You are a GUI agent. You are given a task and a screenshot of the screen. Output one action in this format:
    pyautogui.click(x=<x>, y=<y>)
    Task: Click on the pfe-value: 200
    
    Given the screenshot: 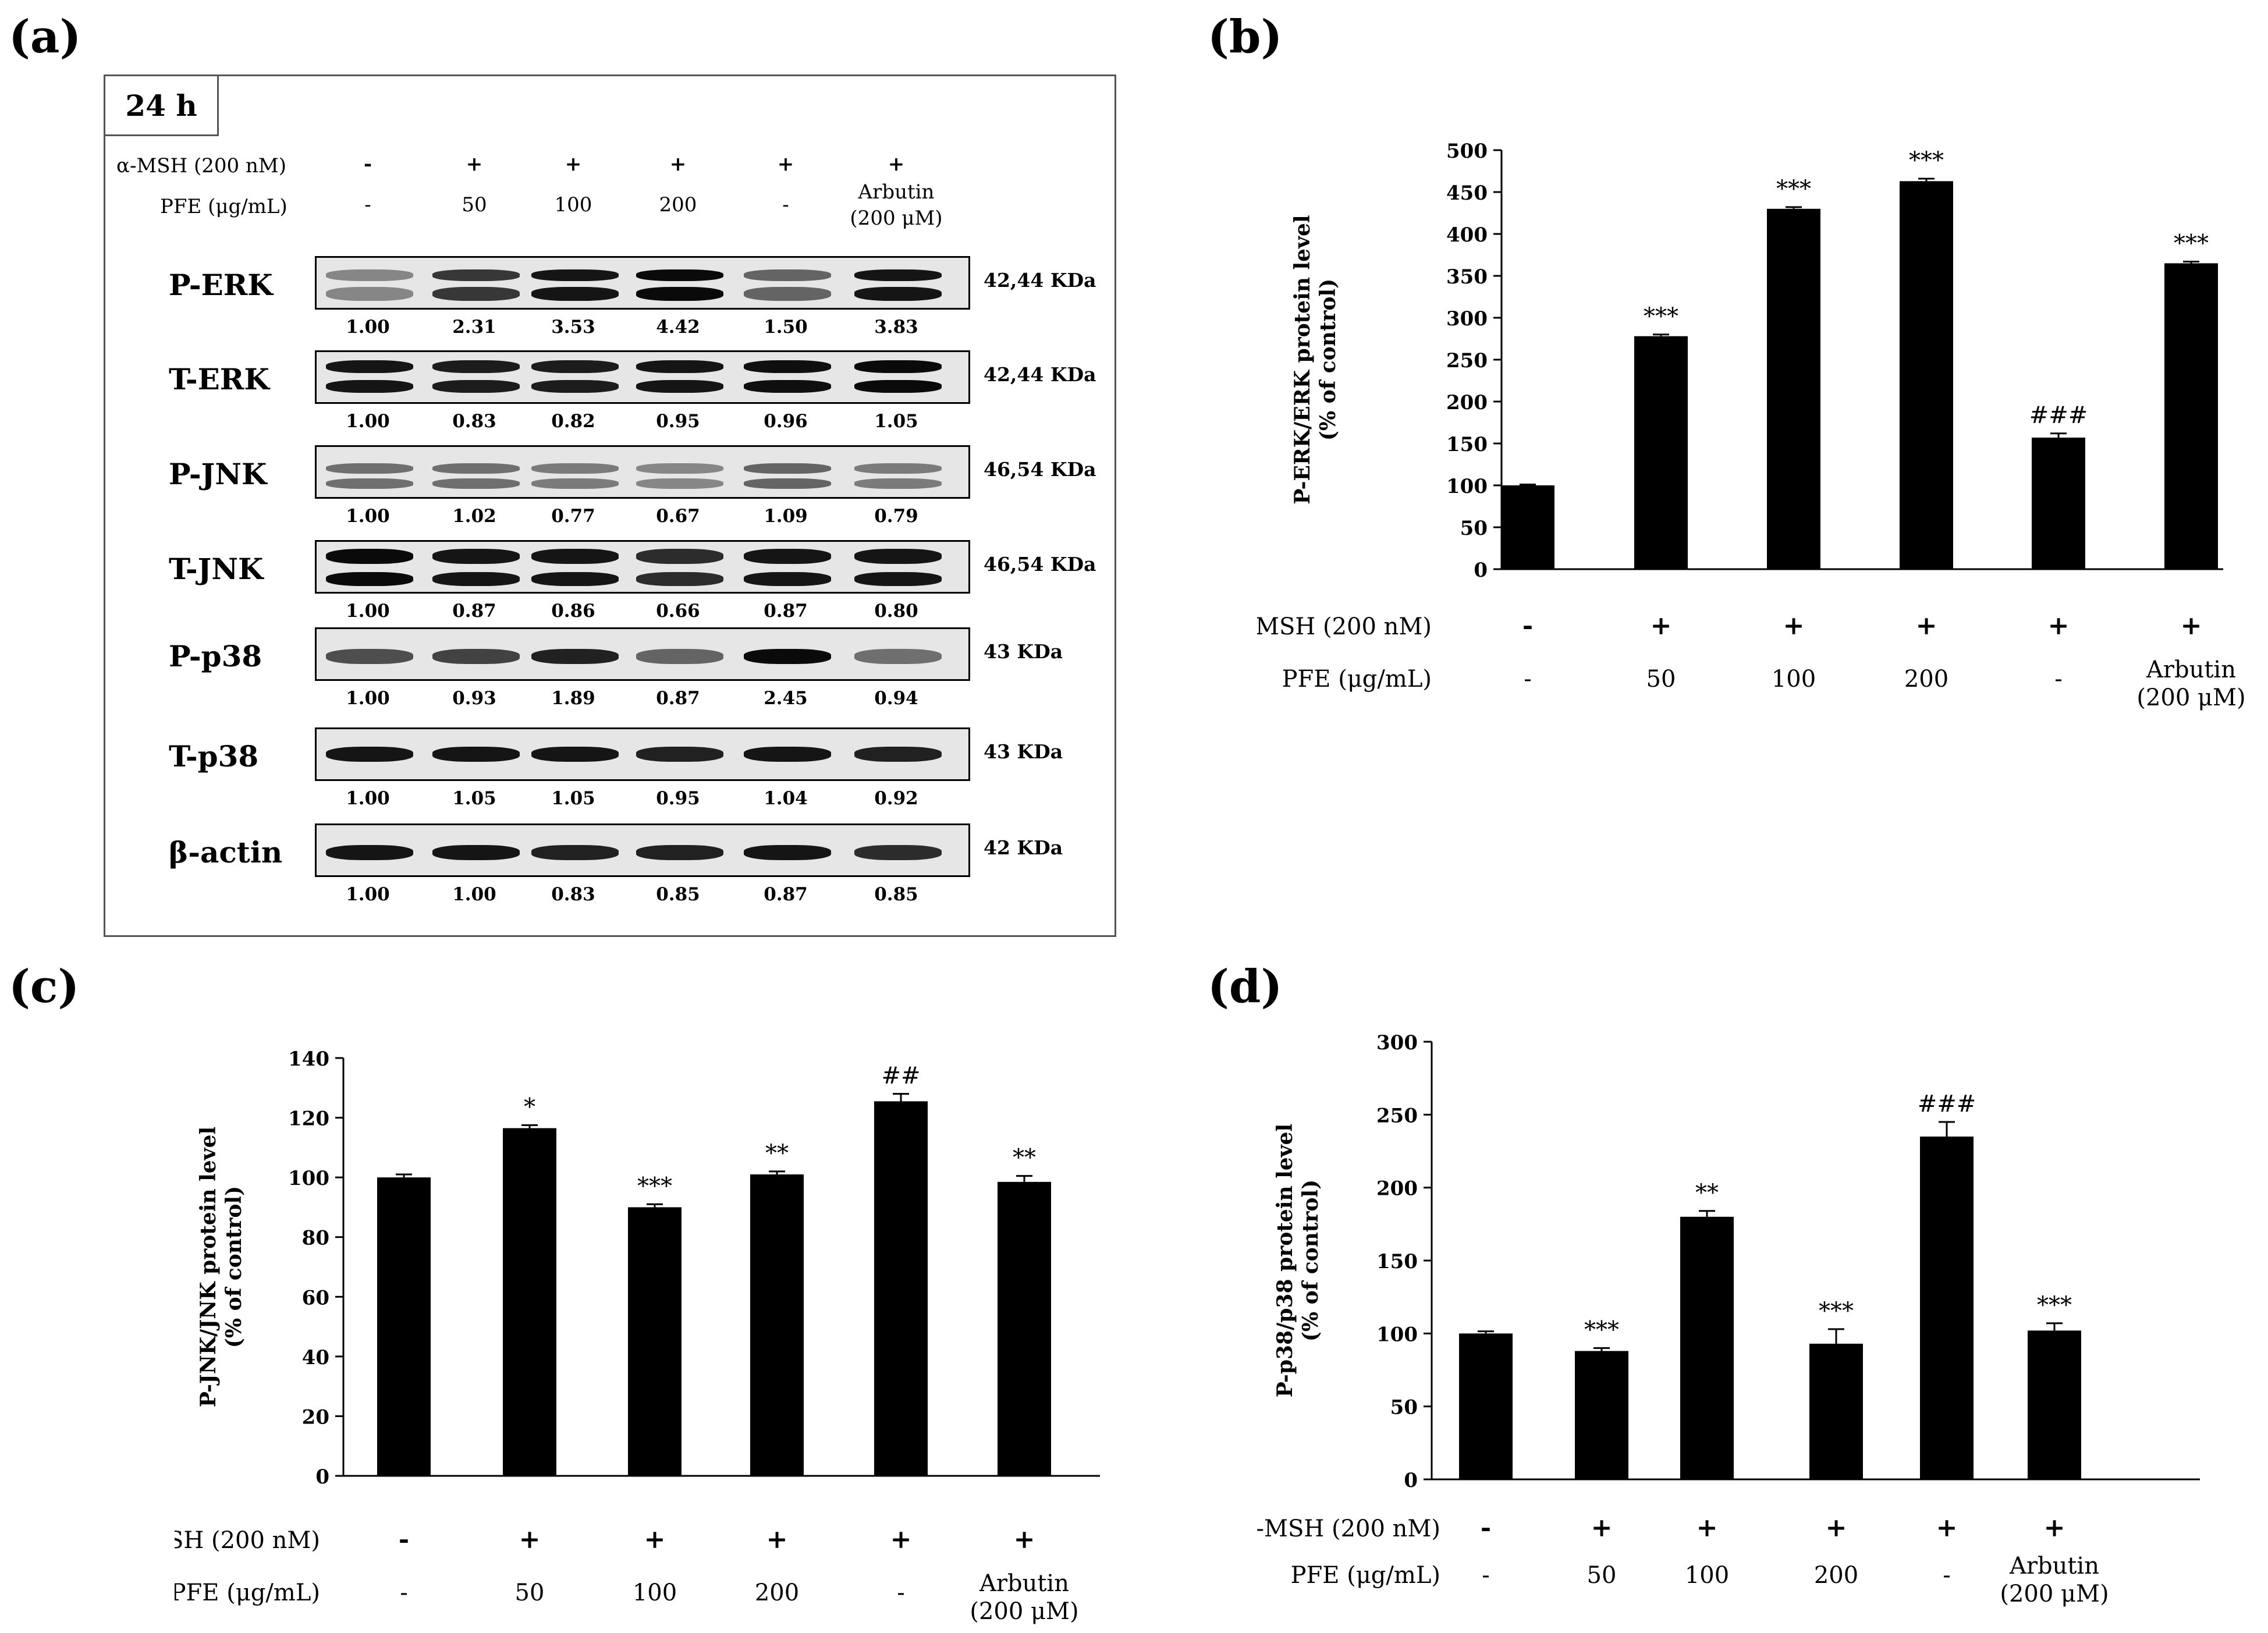 What is the action you would take?
    pyautogui.click(x=777, y=1592)
    